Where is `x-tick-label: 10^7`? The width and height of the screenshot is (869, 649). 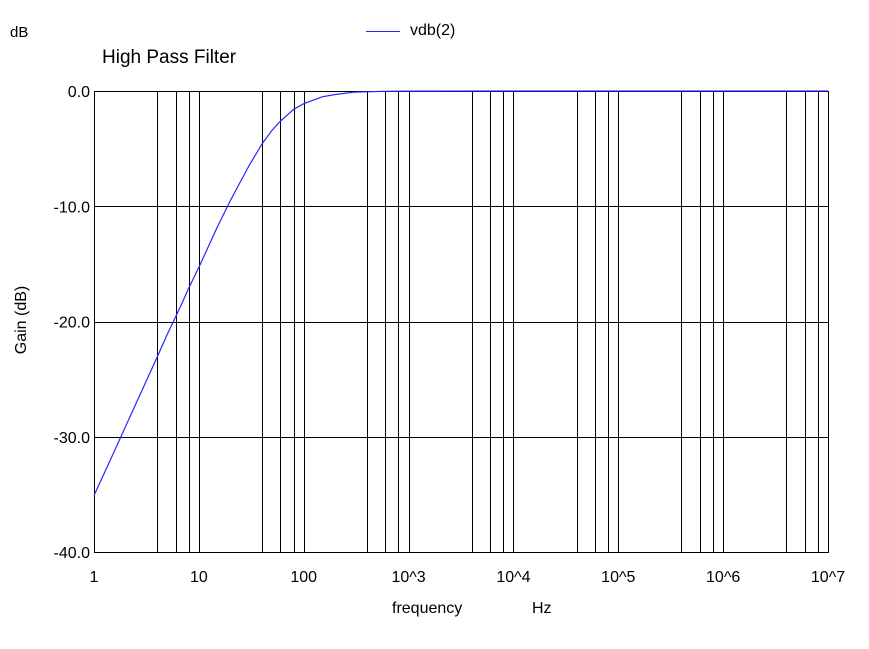
x-tick-label: 10^7 is located at coordinates (828, 577).